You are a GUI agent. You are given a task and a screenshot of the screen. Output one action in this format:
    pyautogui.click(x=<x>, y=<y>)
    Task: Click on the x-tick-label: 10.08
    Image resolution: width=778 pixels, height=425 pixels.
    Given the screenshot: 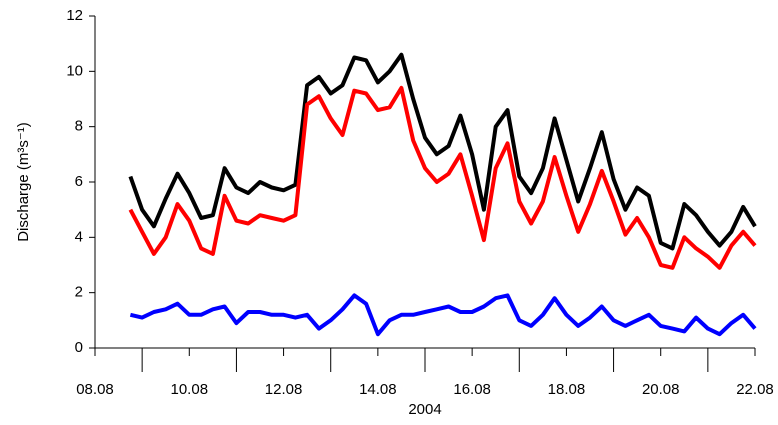 What is the action you would take?
    pyautogui.click(x=190, y=389)
    